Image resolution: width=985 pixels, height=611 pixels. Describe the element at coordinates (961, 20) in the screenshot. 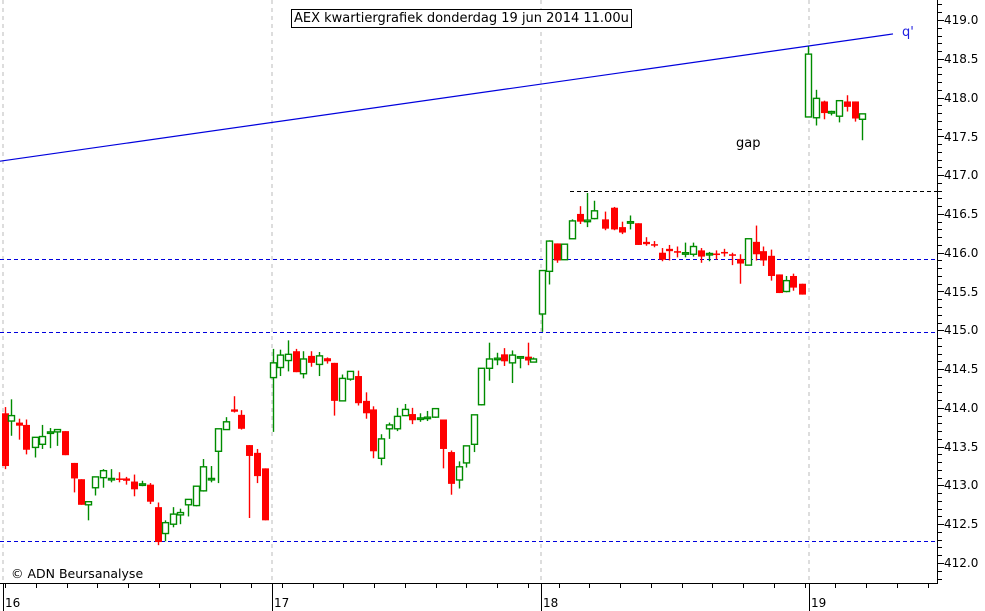

I see `y-tick-label: 419.0` at that location.